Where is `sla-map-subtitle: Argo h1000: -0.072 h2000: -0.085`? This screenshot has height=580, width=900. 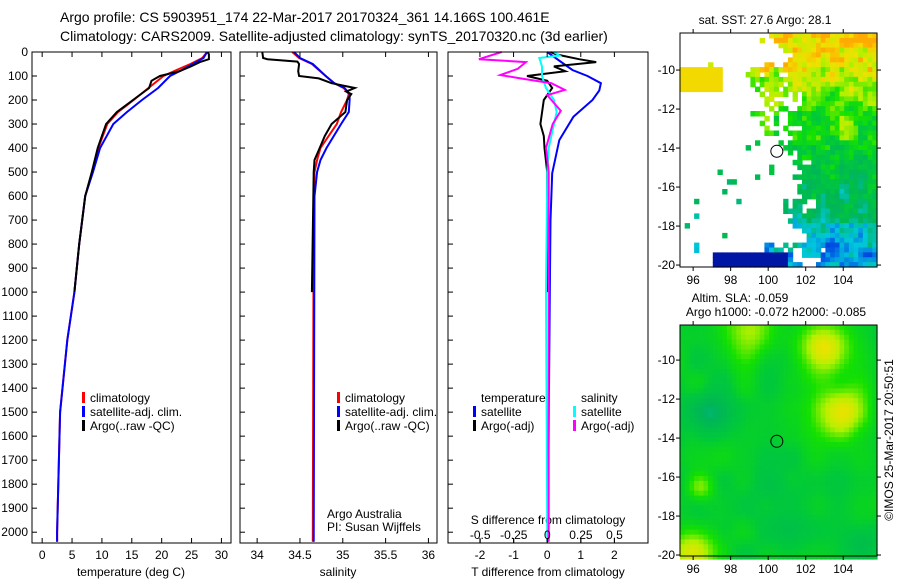 sla-map-subtitle: Argo h1000: -0.072 h2000: -0.085 is located at coordinates (776, 312).